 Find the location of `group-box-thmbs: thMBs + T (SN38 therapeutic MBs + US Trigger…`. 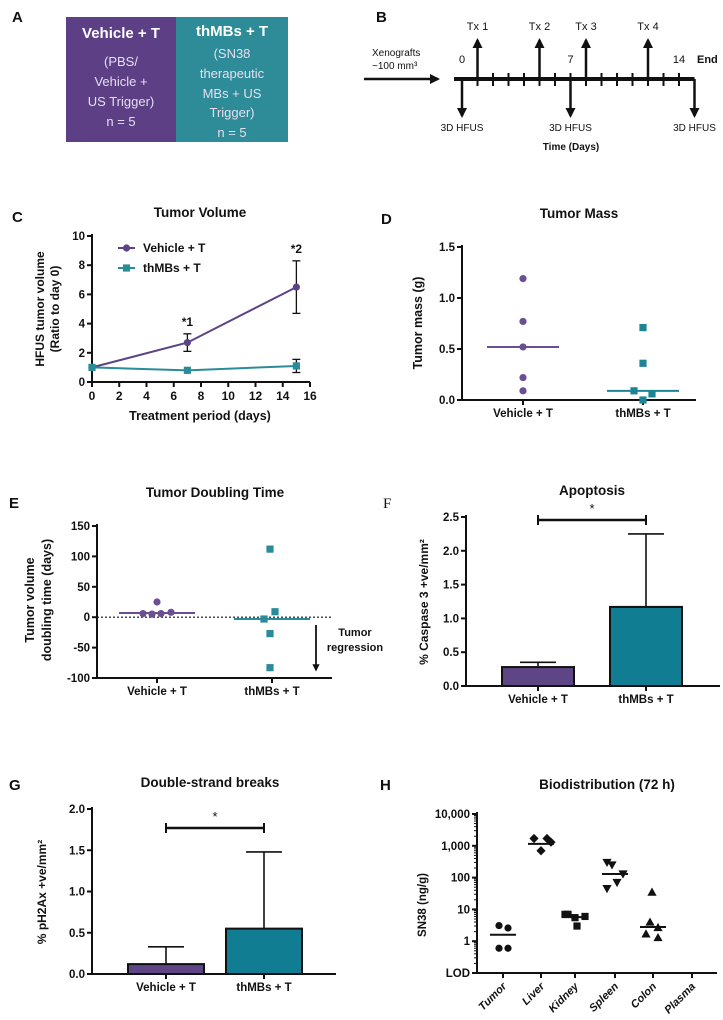

group-box-thmbs: thMBs + T (SN38 therapeutic MBs + US Trigger… is located at coordinates (232, 79).